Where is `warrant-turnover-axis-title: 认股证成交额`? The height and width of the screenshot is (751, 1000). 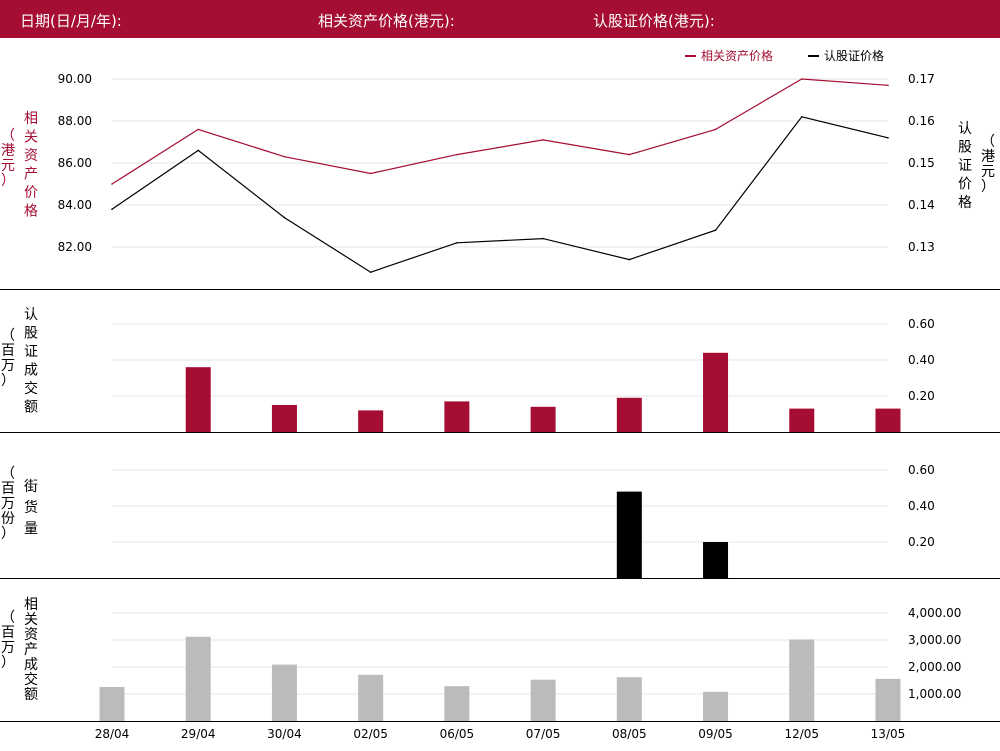 warrant-turnover-axis-title: 认股证成交额 is located at coordinates (31, 361).